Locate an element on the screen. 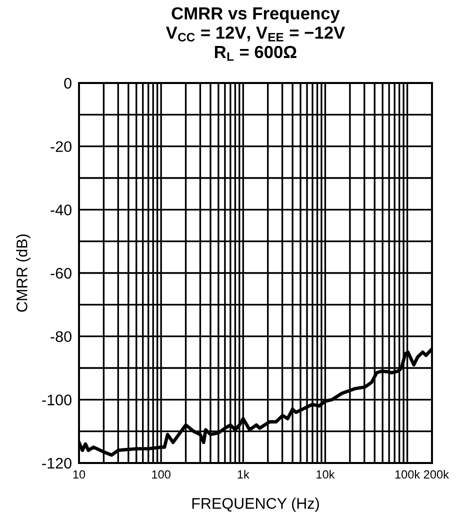  y-tick-label: -80 is located at coordinates (61, 336).